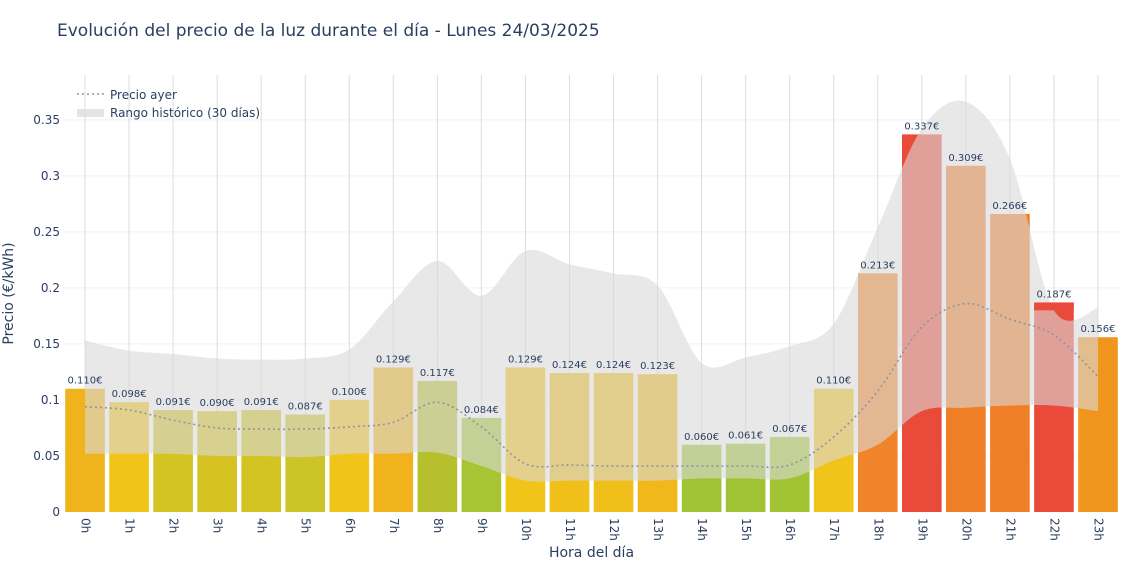 This screenshot has height=570, width=1140. What do you see at coordinates (350, 525) in the screenshot?
I see `x-tick-label: 6h` at bounding box center [350, 525].